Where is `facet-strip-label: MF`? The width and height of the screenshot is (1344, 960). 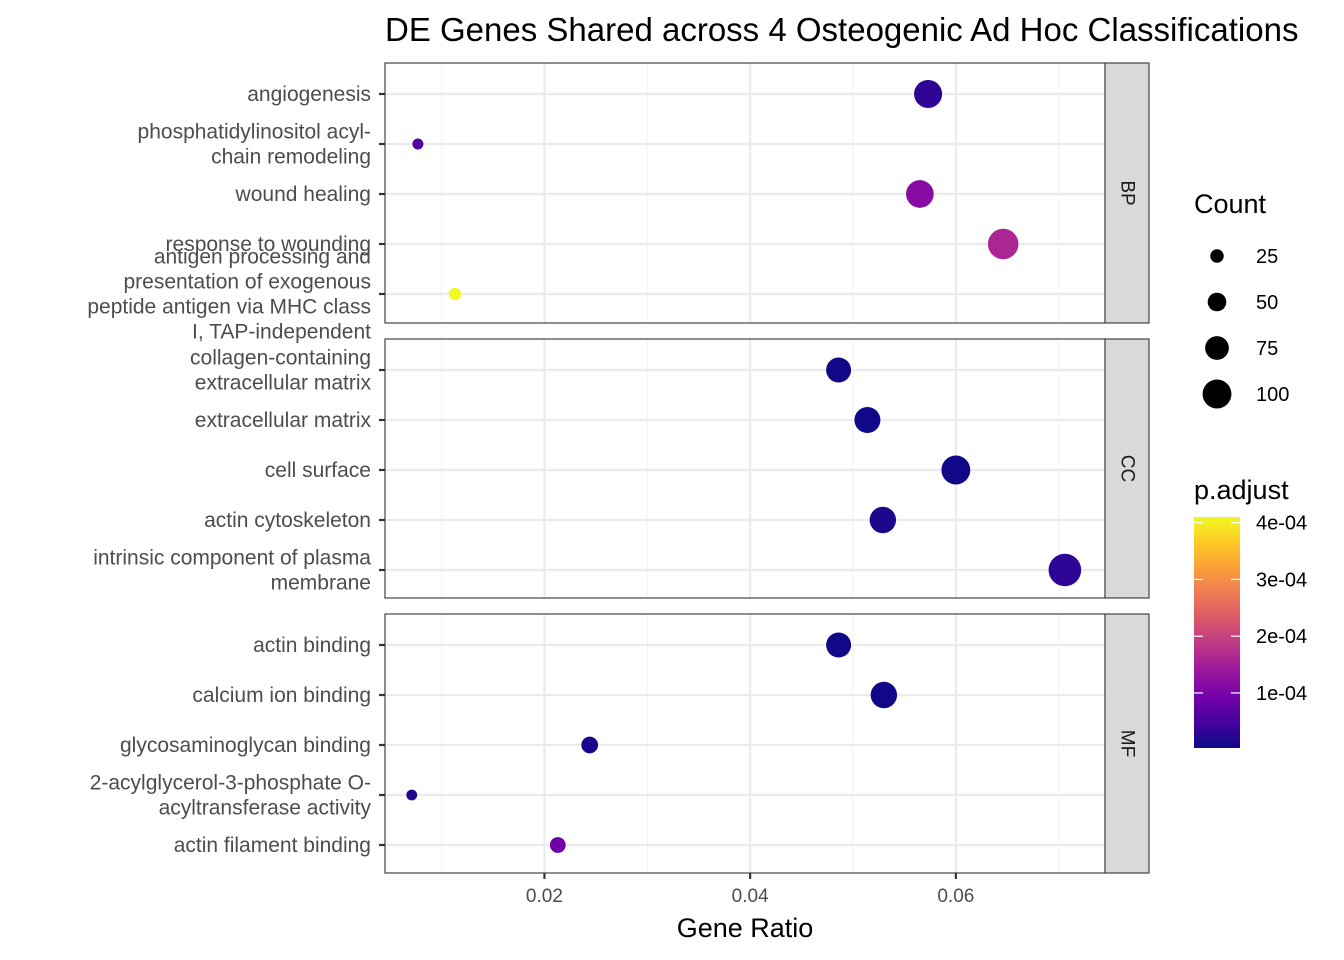 facet-strip-label: MF is located at coordinates (1127, 743).